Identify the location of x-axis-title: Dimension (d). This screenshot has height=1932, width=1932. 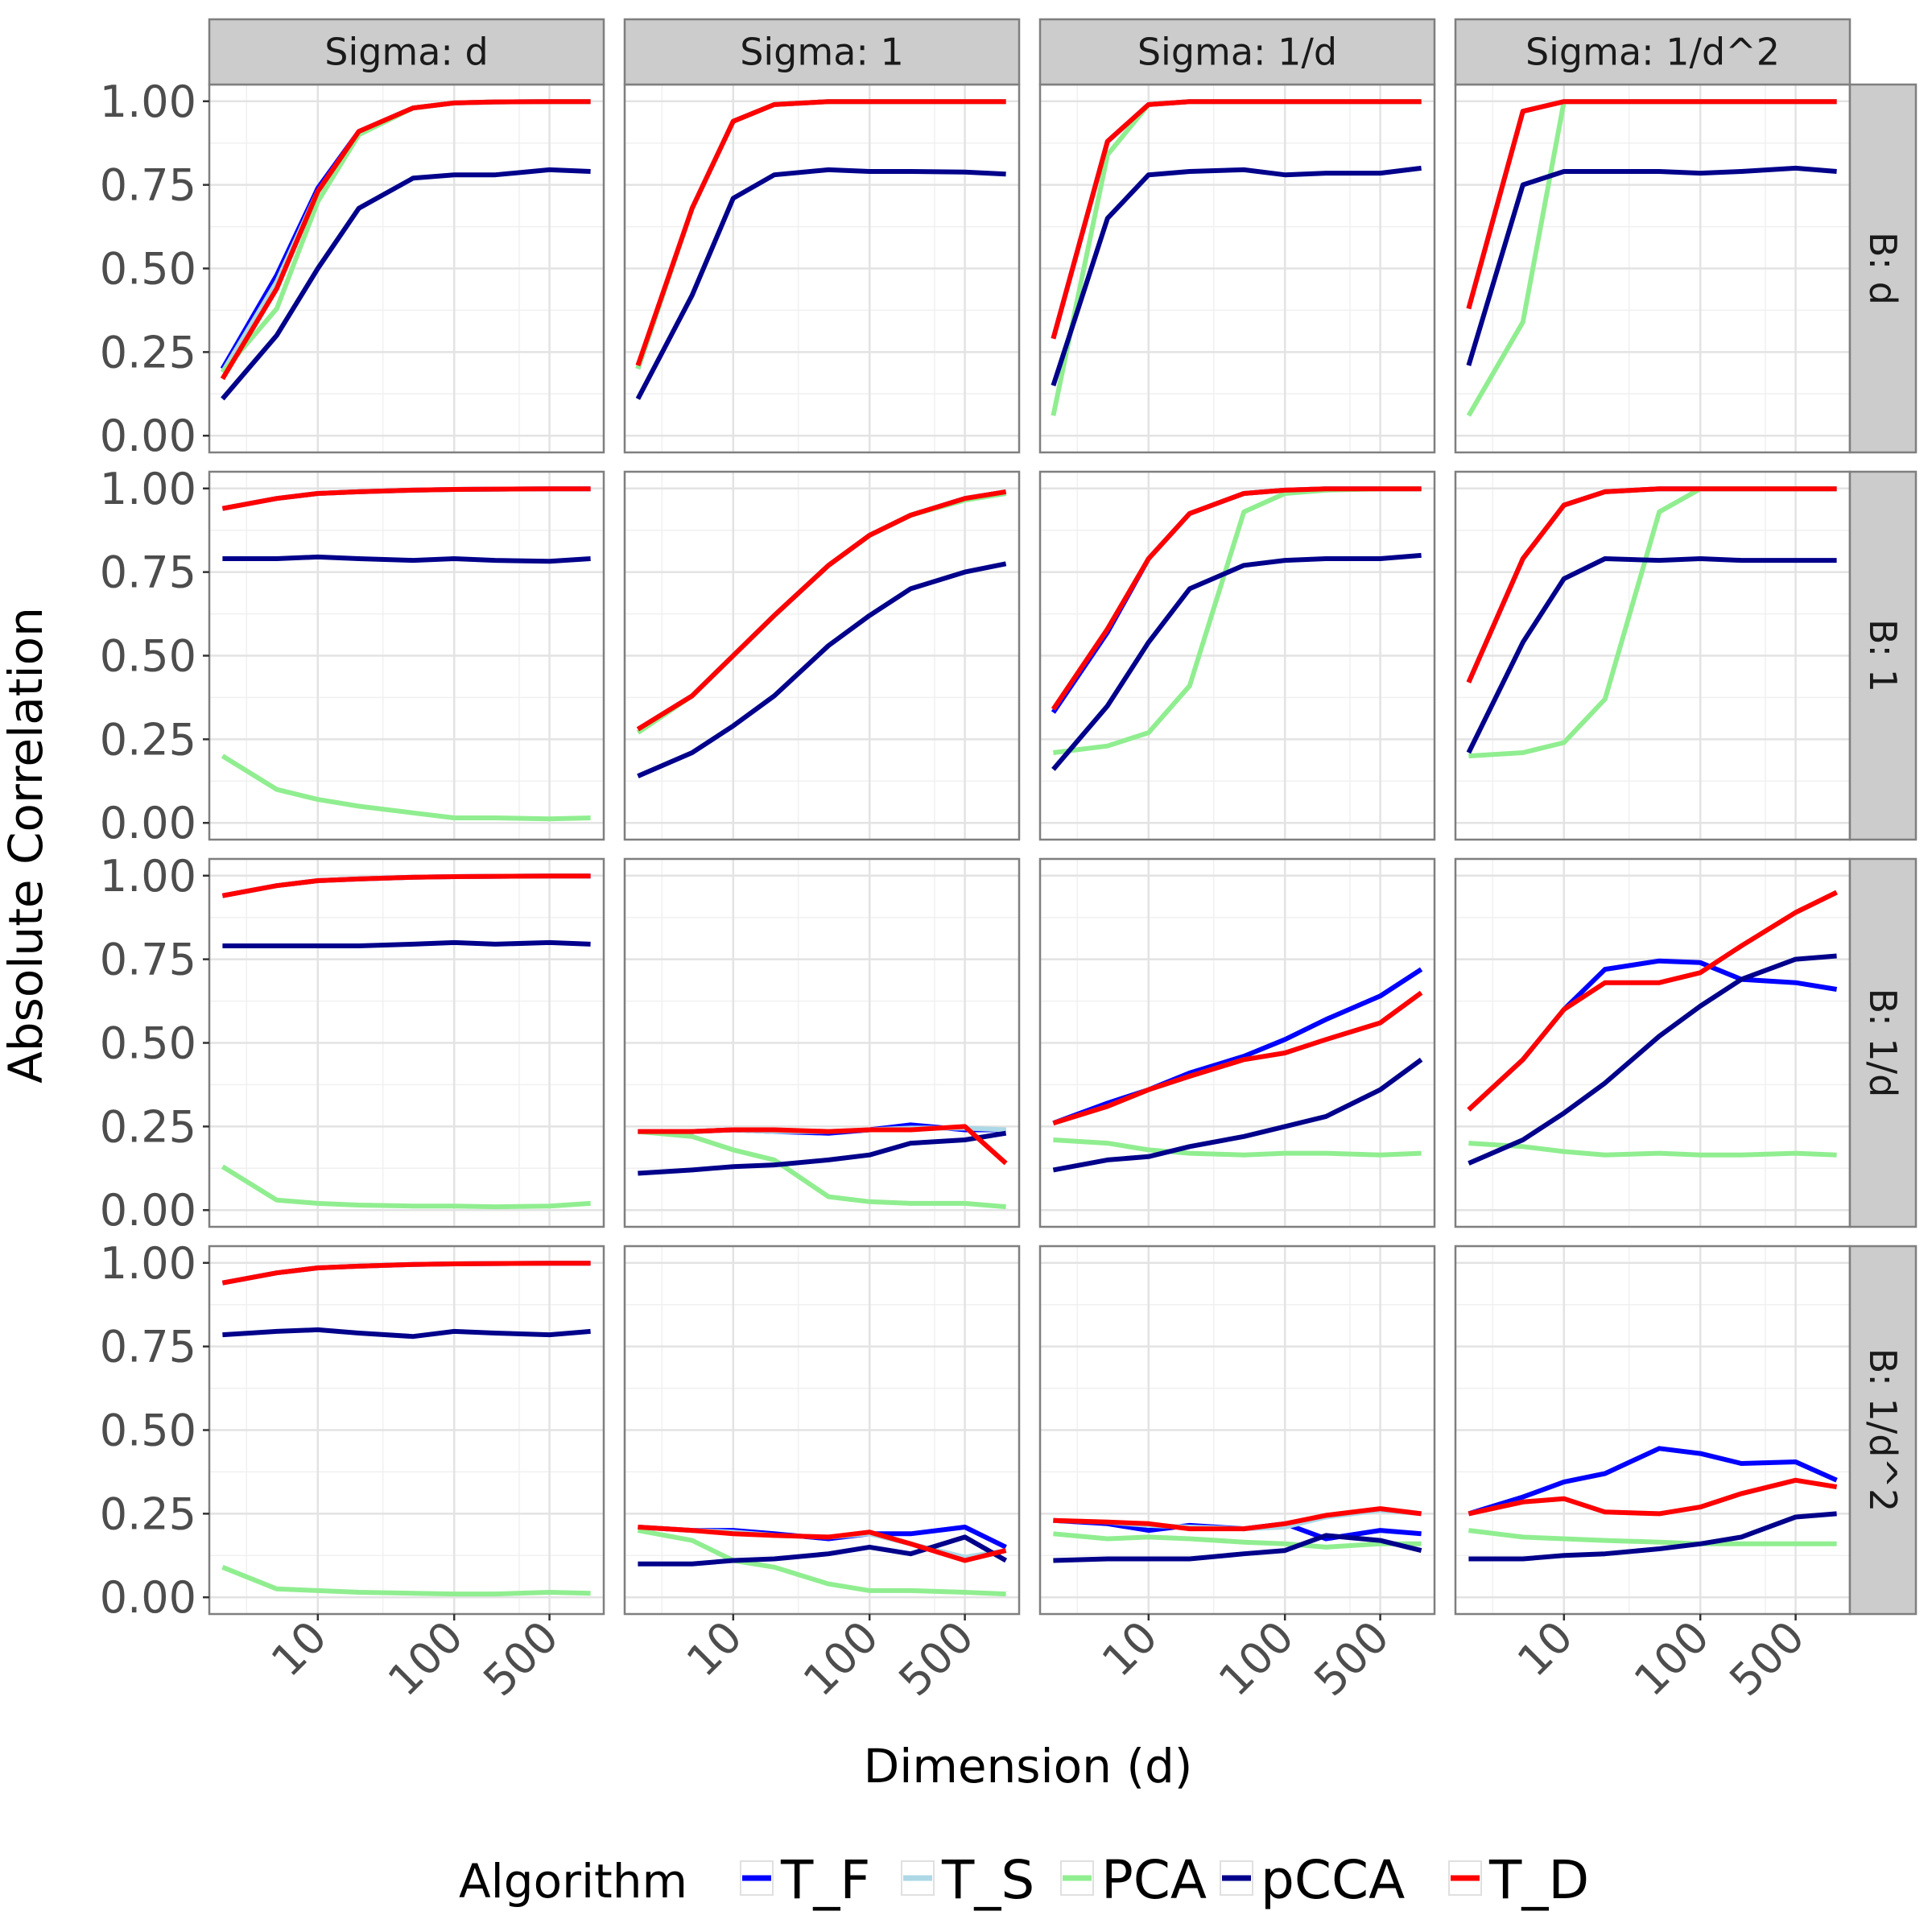
(1028, 1767).